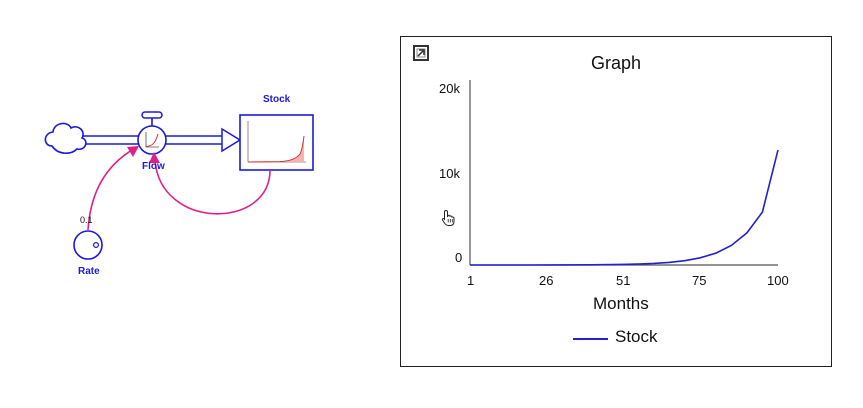 This screenshot has height=408, width=863. Describe the element at coordinates (152, 133) in the screenshot. I see `valve-icon` at that location.